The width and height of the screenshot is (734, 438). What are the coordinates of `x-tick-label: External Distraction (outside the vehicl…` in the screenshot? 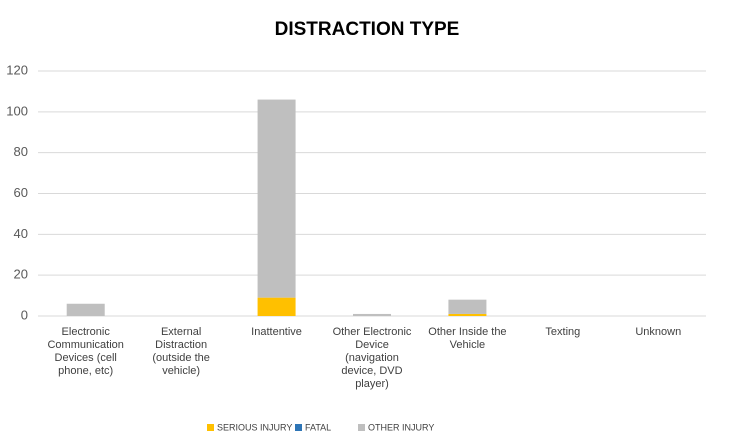 It's located at (181, 351).